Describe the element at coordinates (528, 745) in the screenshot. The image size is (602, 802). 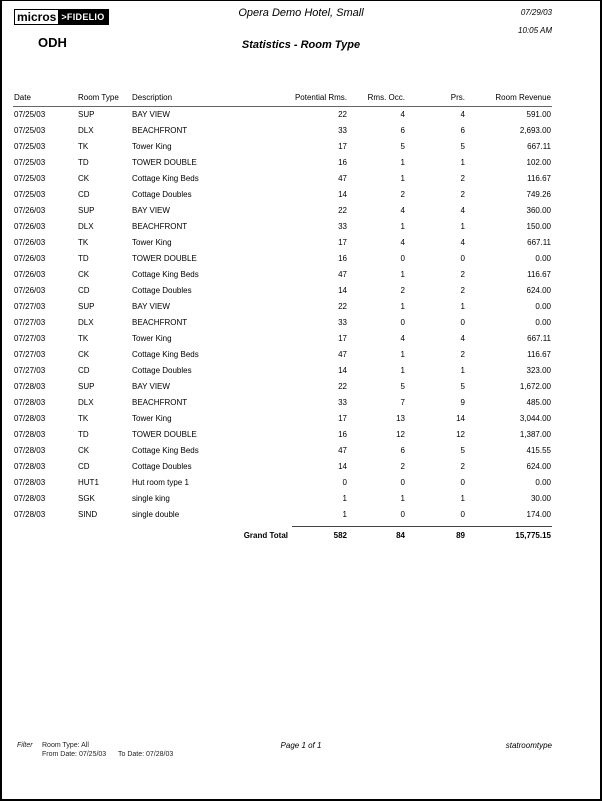
I see `report-name: statroomtype` at that location.